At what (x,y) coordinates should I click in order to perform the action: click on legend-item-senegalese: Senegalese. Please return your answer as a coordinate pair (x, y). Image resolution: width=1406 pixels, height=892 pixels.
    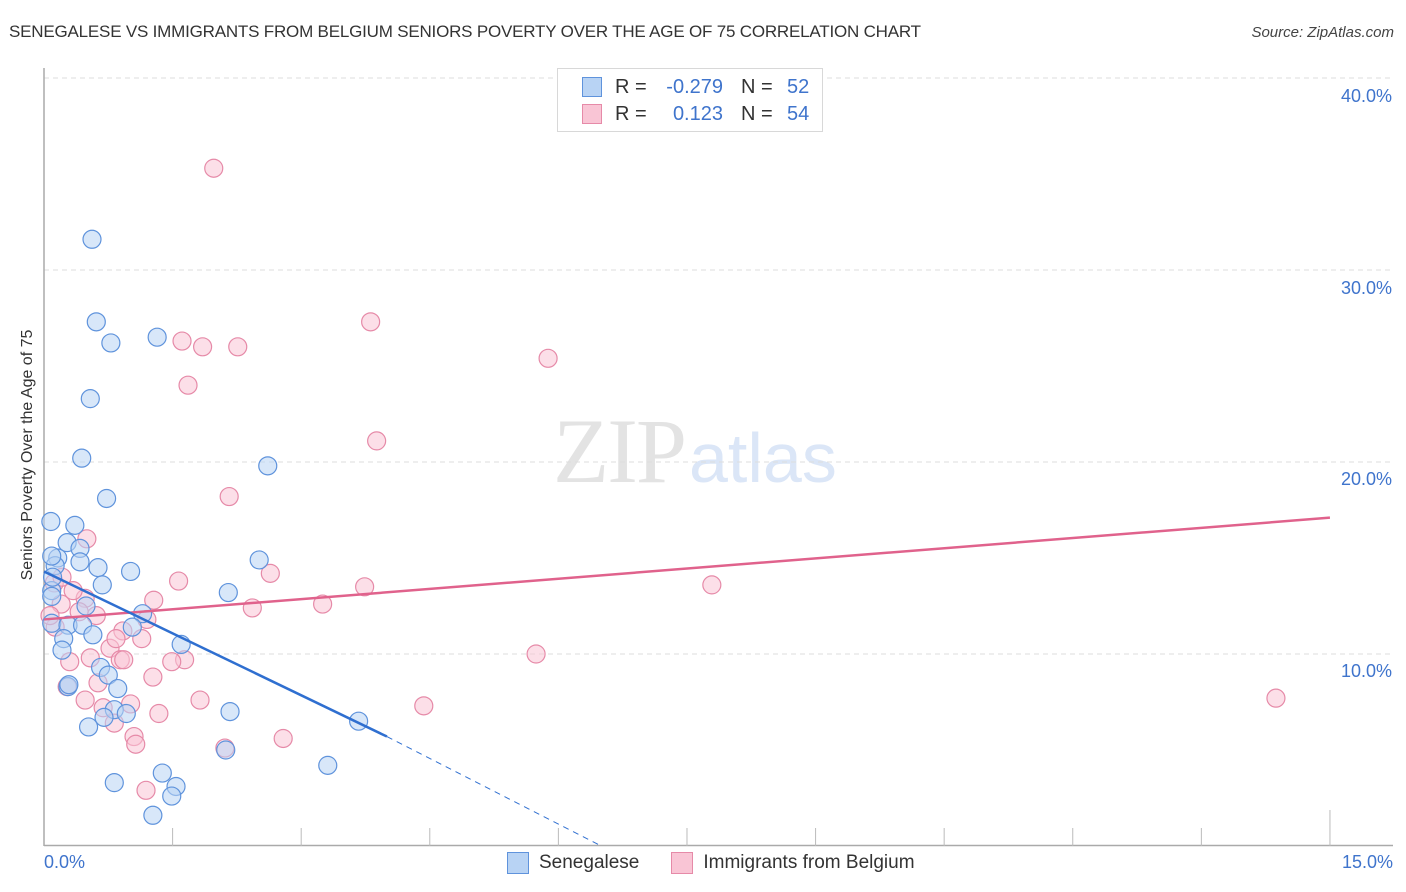
    Looking at the image, I should click on (573, 863).